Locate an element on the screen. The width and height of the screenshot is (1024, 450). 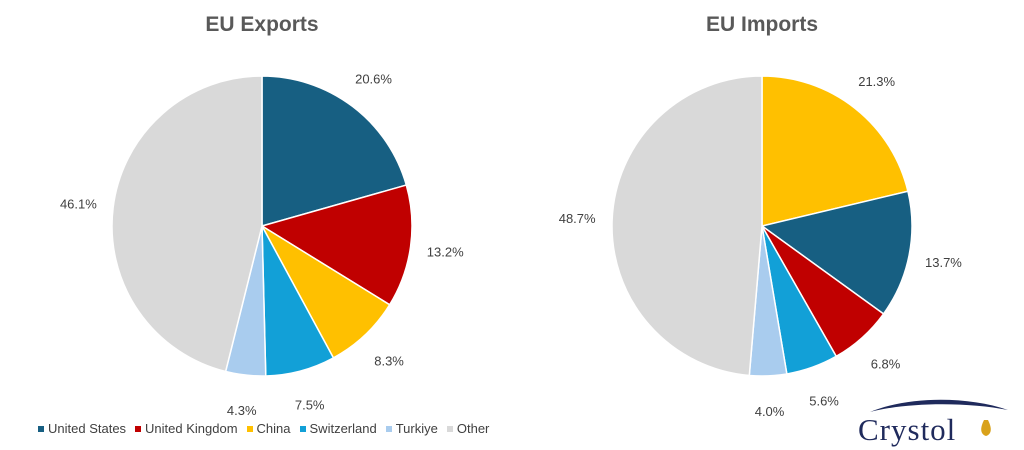
data-label-china: 21.3% is located at coordinates (876, 81).